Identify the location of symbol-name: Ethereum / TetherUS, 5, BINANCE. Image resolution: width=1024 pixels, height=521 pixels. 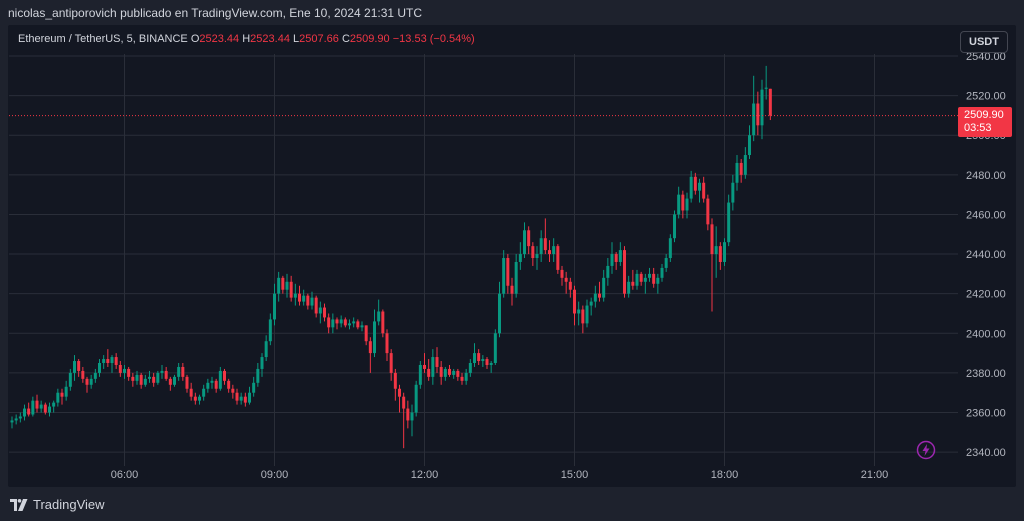
(103, 39).